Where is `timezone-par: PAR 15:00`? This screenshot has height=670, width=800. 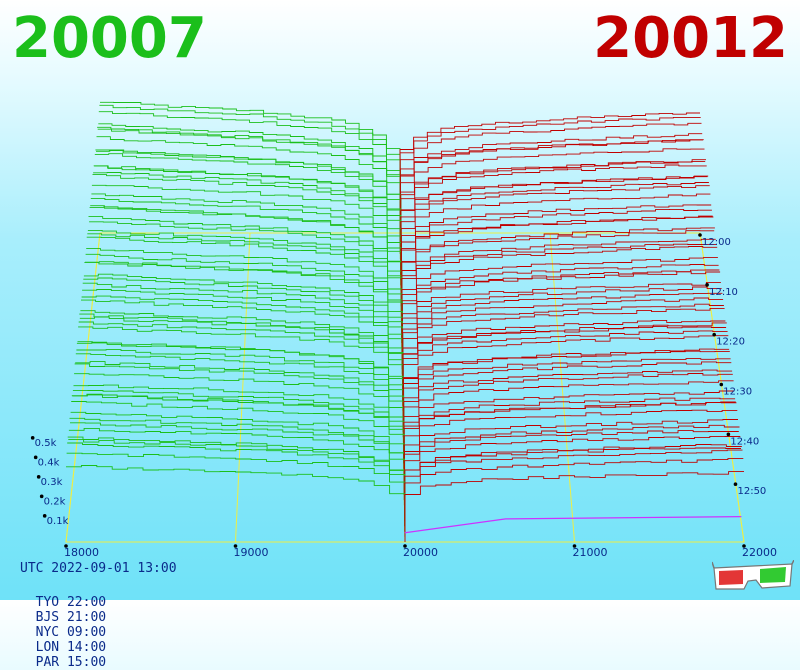 timezone-par: PAR 15:00 is located at coordinates (71, 662).